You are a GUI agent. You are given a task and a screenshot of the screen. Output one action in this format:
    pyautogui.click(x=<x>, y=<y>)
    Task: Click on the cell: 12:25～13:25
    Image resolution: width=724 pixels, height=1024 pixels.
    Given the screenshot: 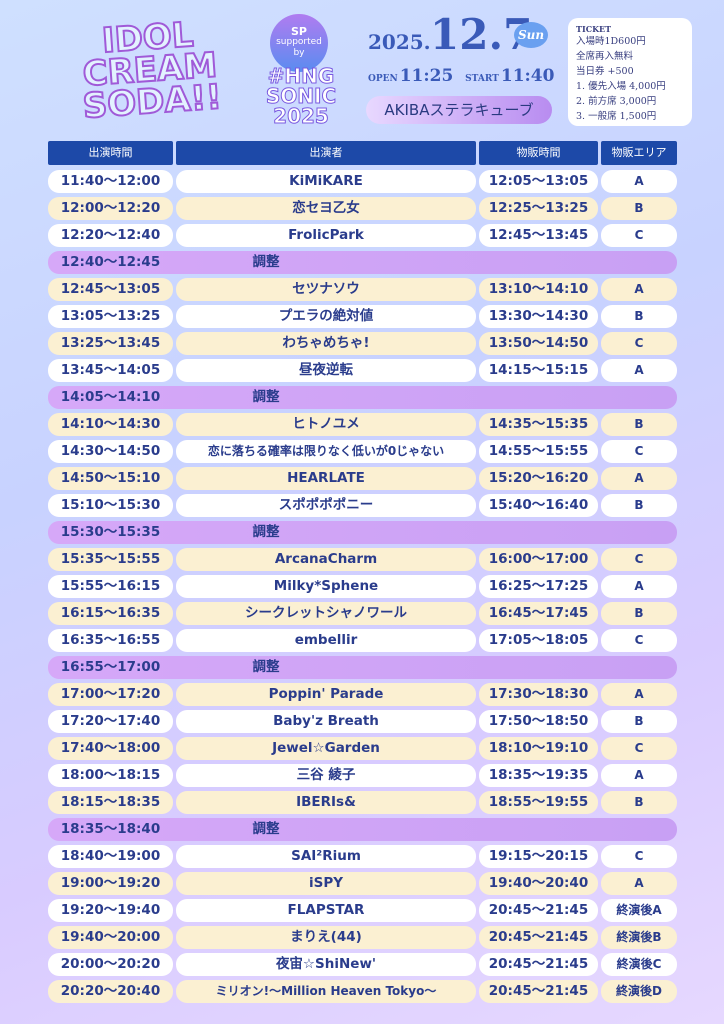 What is the action you would take?
    pyautogui.click(x=538, y=208)
    